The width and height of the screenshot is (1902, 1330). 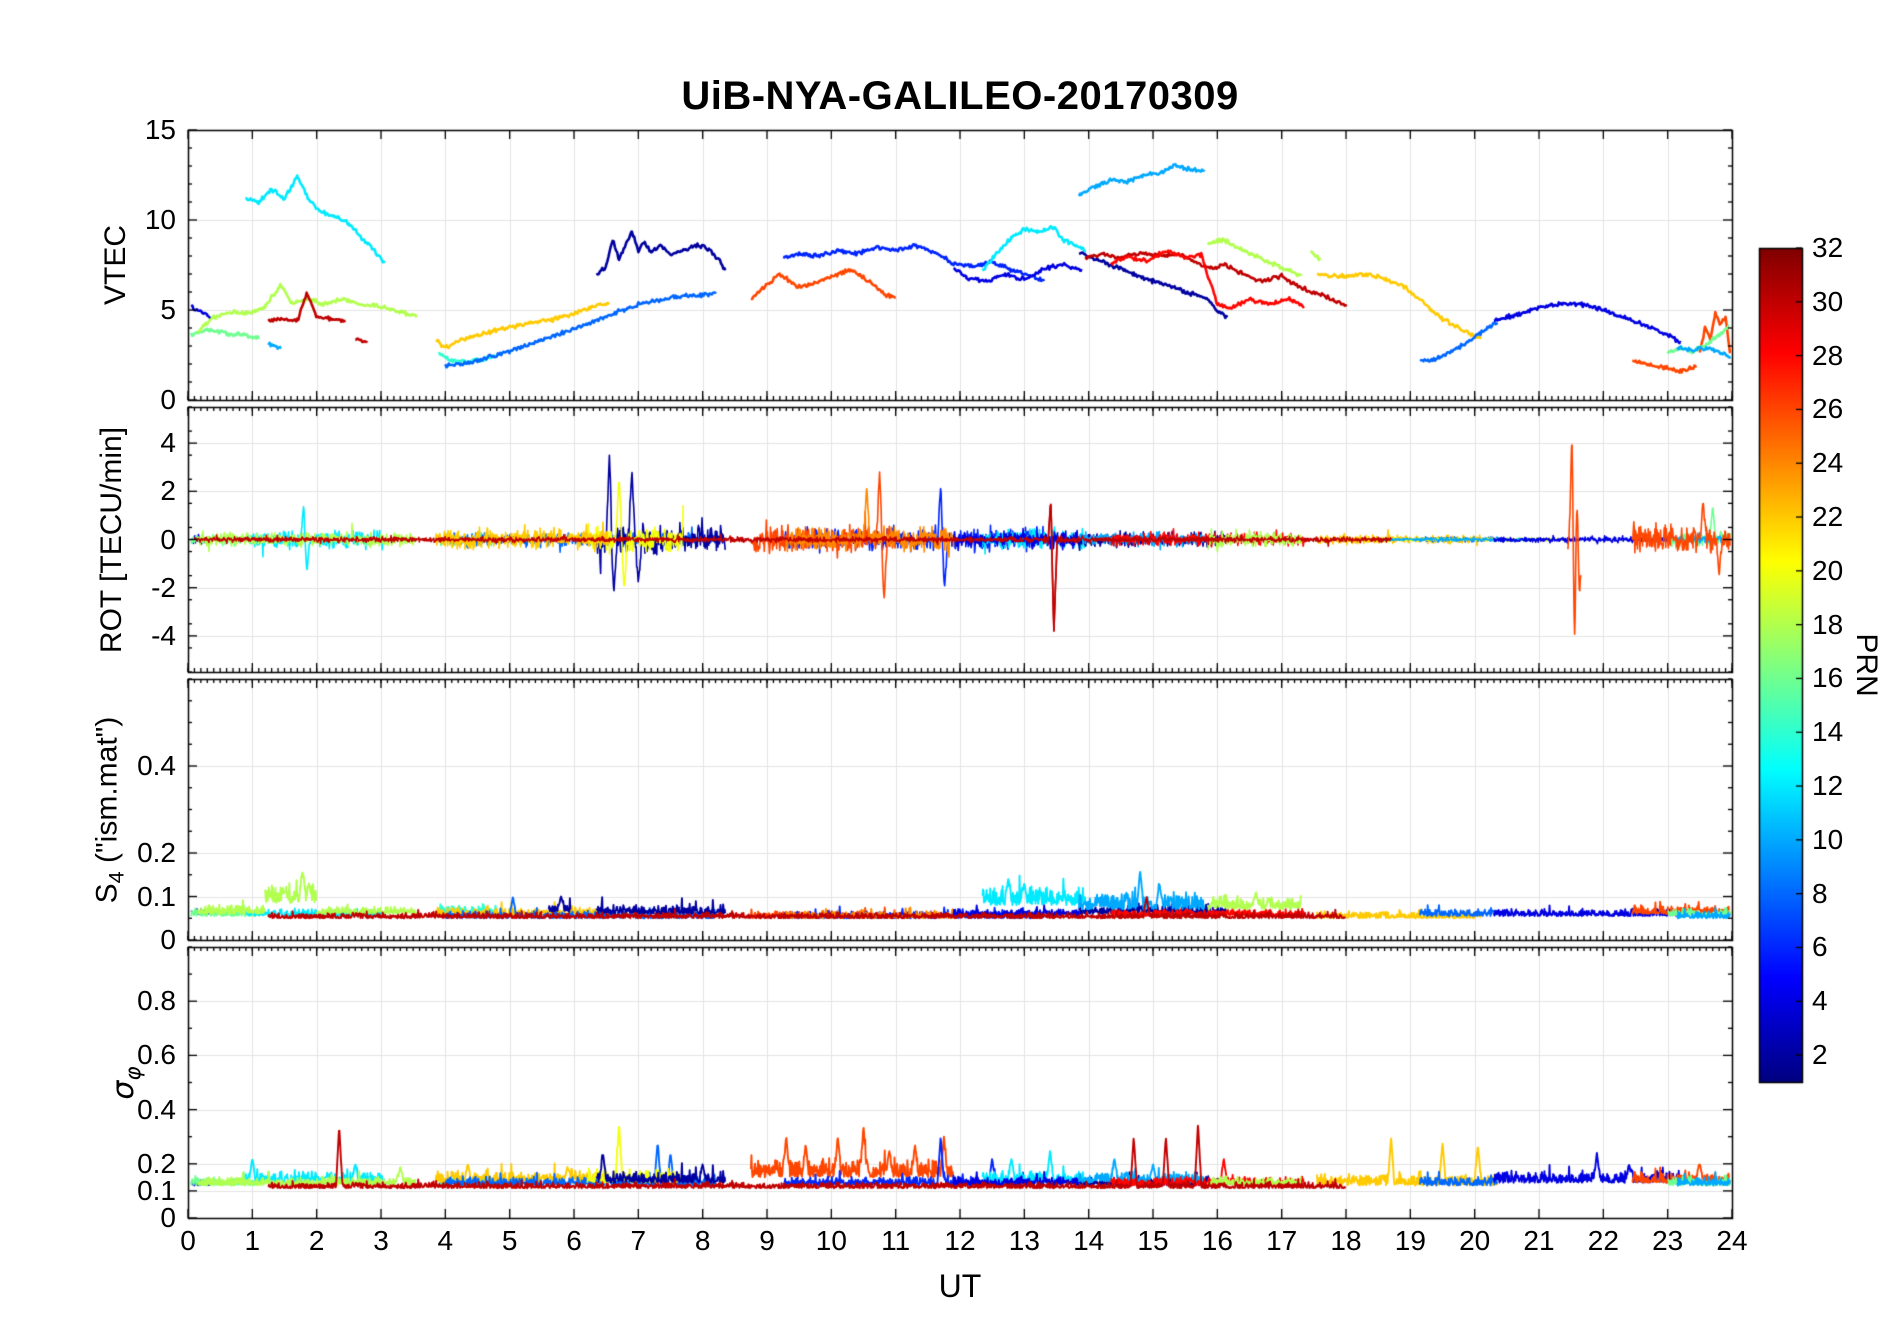 What do you see at coordinates (1828, 355) in the screenshot?
I see `colorbar-tick-label: 28` at bounding box center [1828, 355].